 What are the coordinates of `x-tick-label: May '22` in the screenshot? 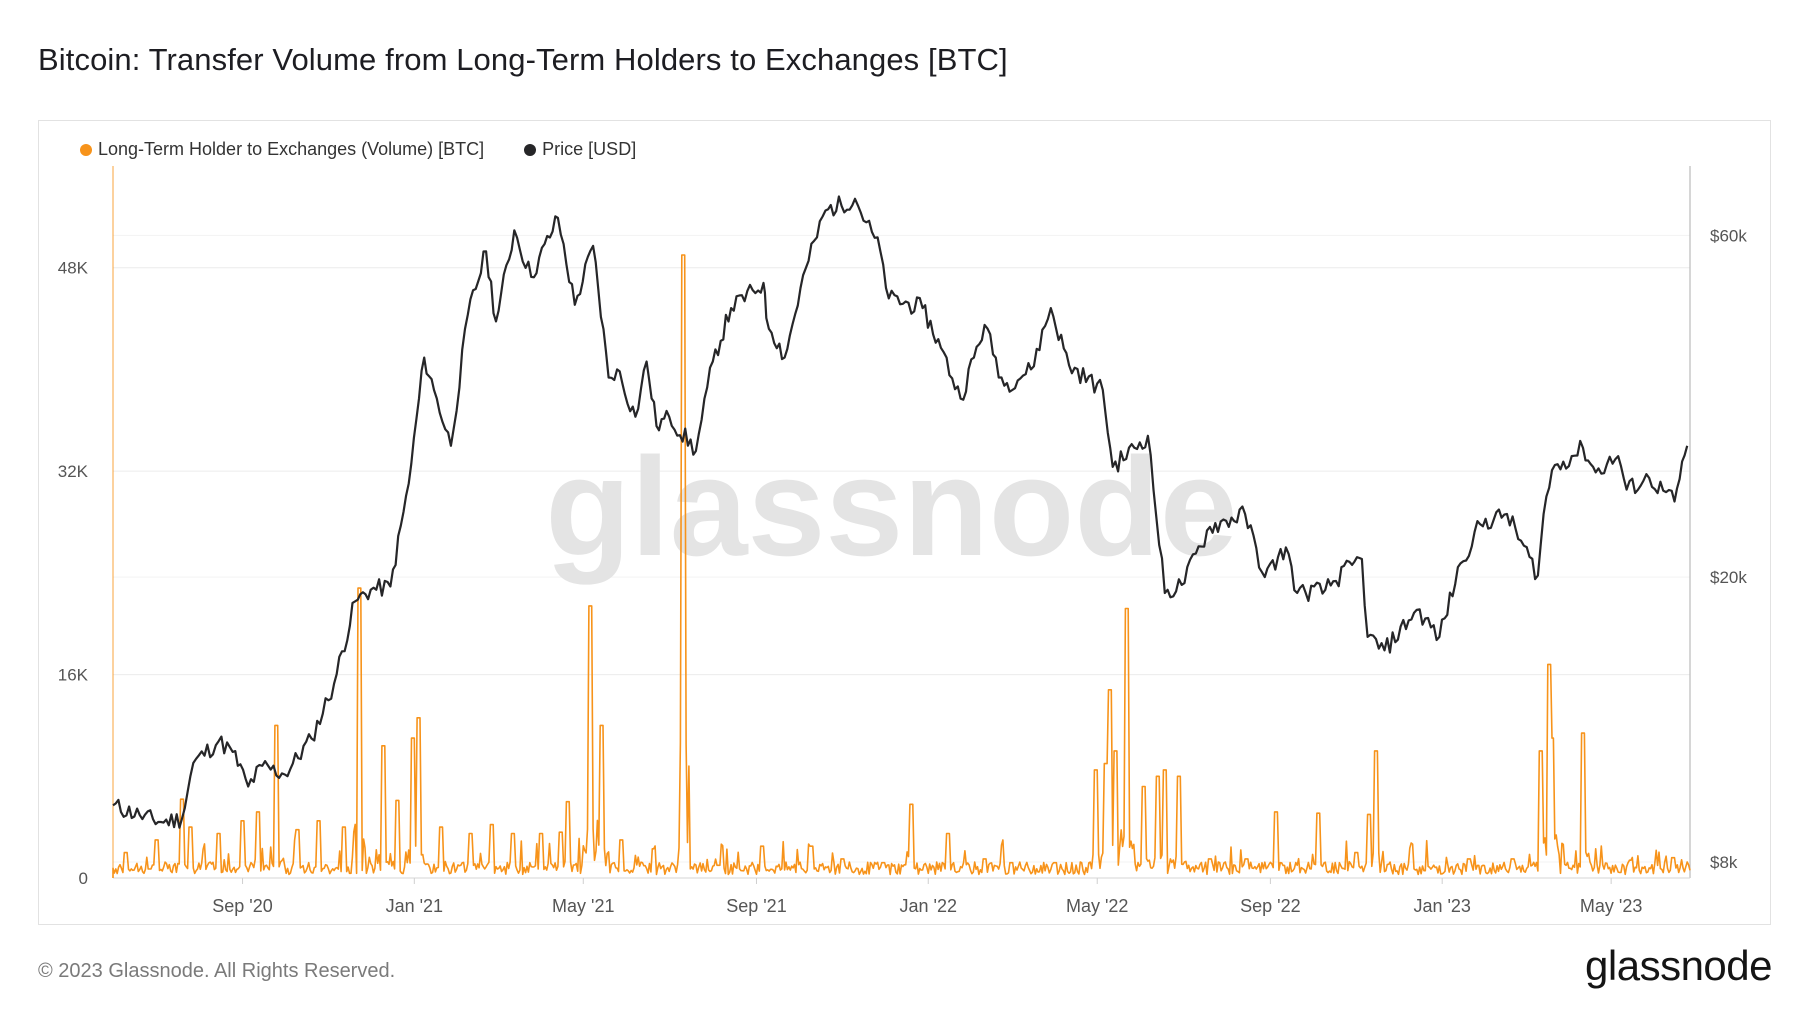 It's located at (1097, 906).